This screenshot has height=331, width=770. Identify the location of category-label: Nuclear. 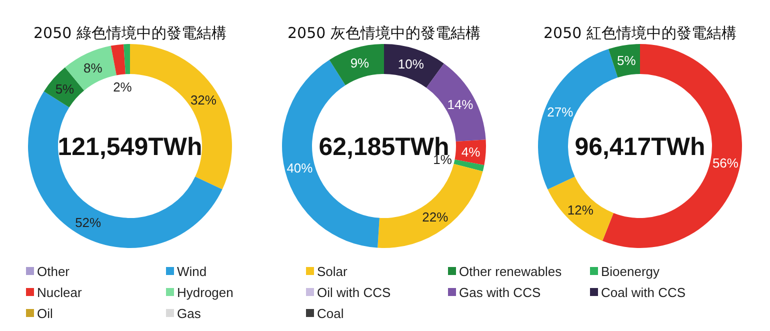
(59, 292).